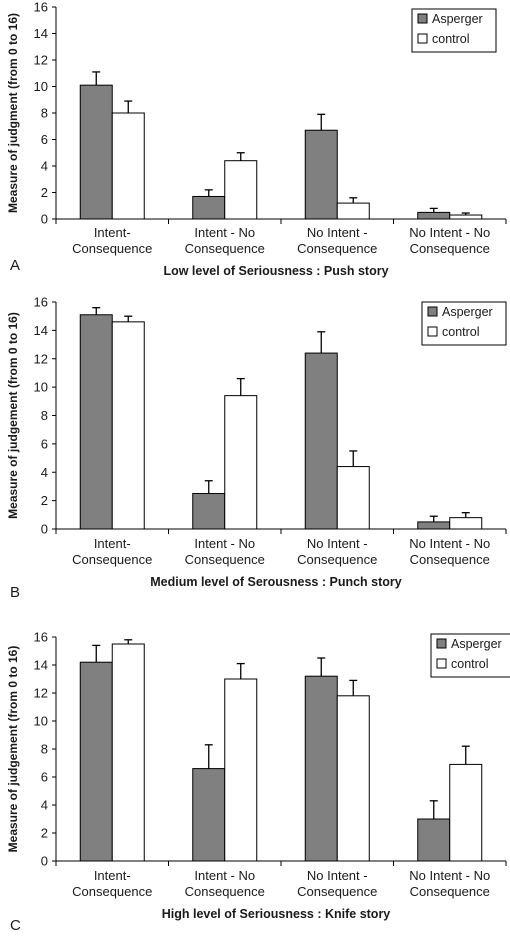 The width and height of the screenshot is (510, 936). Describe the element at coordinates (15, 265) in the screenshot. I see `panel-letter: A` at that location.